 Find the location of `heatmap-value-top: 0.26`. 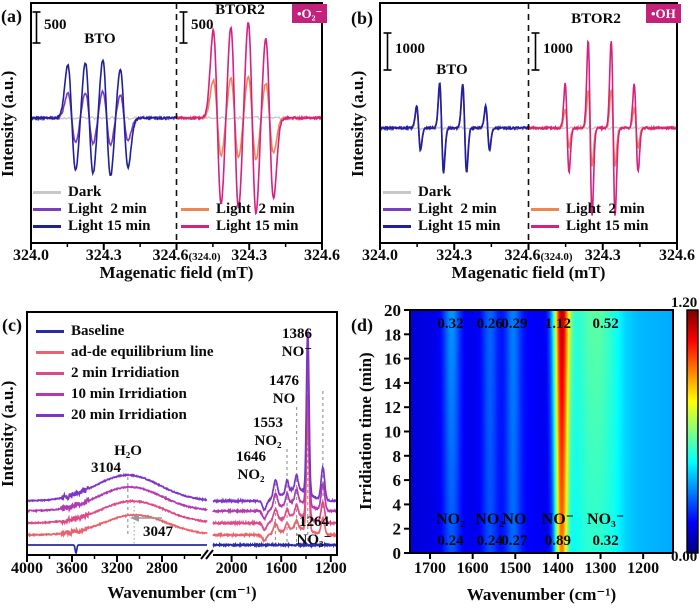

heatmap-value-top: 0.26 is located at coordinates (490, 324).